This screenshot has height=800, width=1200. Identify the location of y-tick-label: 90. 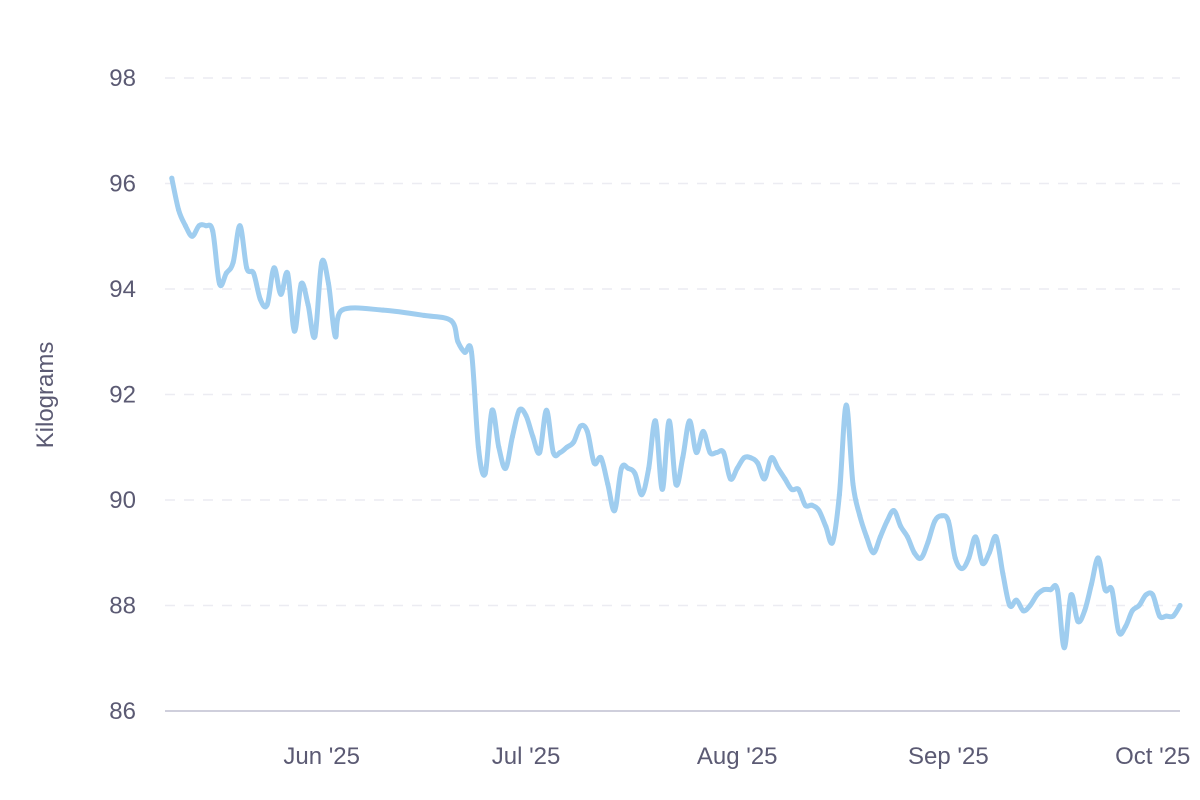
(122, 500).